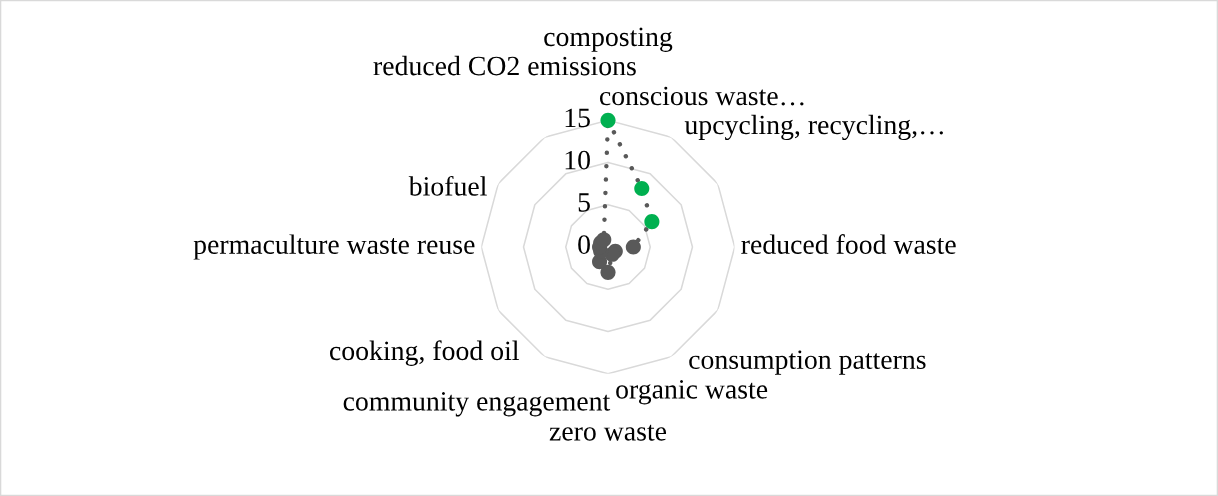 Image resolution: width=1218 pixels, height=496 pixels. I want to click on y-tick-label: 5, so click(584, 202).